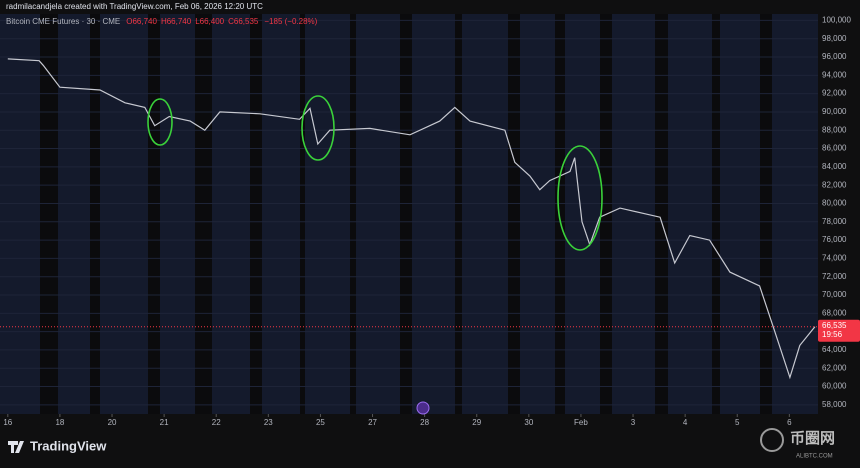 The height and width of the screenshot is (468, 860). What do you see at coordinates (216, 422) in the screenshot?
I see `x-tick-label: 22` at bounding box center [216, 422].